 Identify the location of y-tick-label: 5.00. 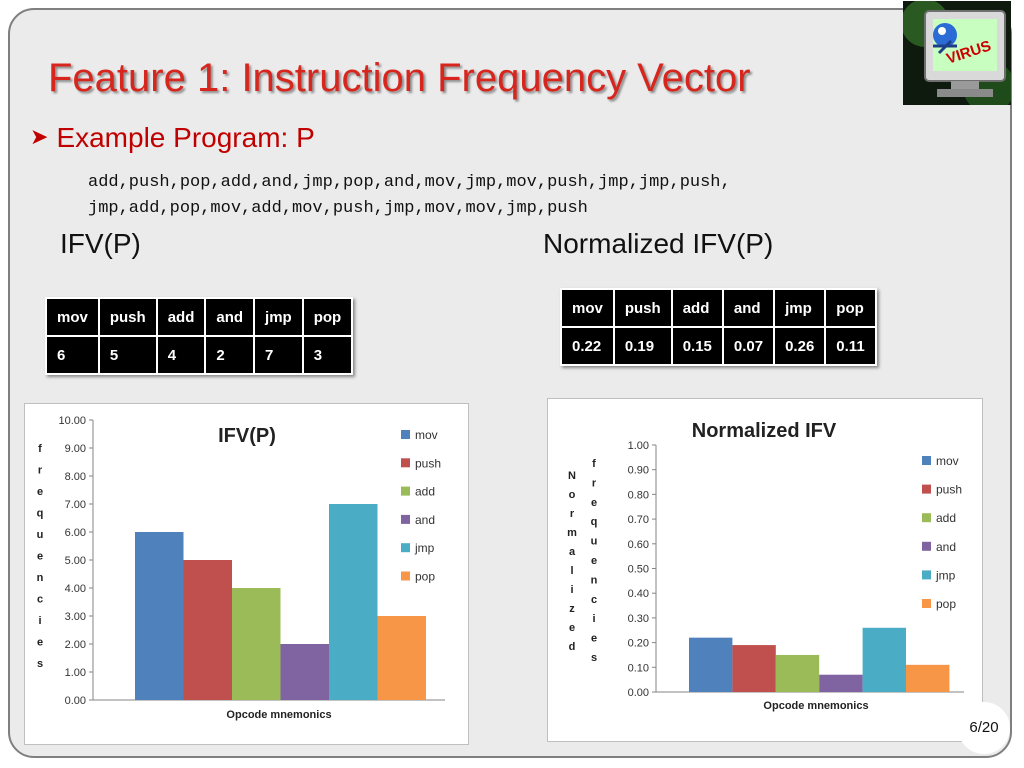
(75, 561).